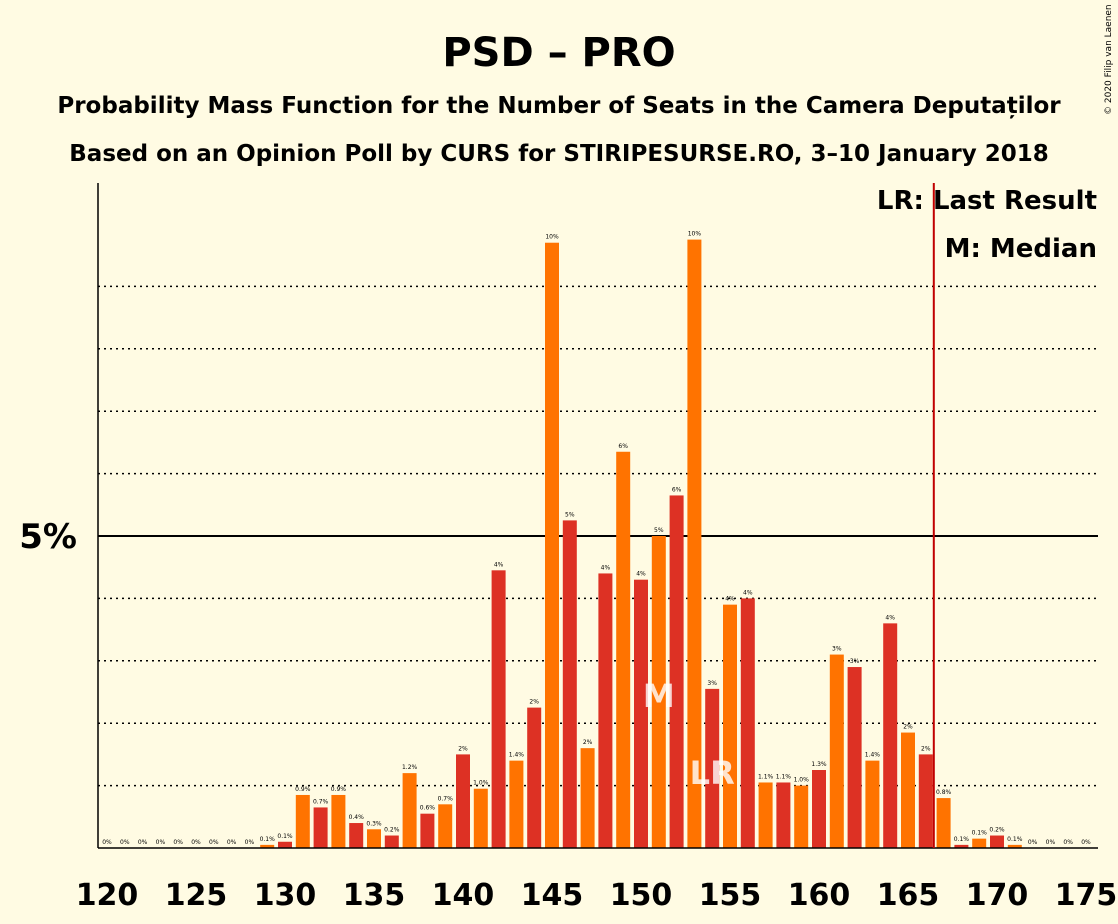  What do you see at coordinates (446, 798) in the screenshot?
I see `value-label-seat-139: 0.7%` at bounding box center [446, 798].